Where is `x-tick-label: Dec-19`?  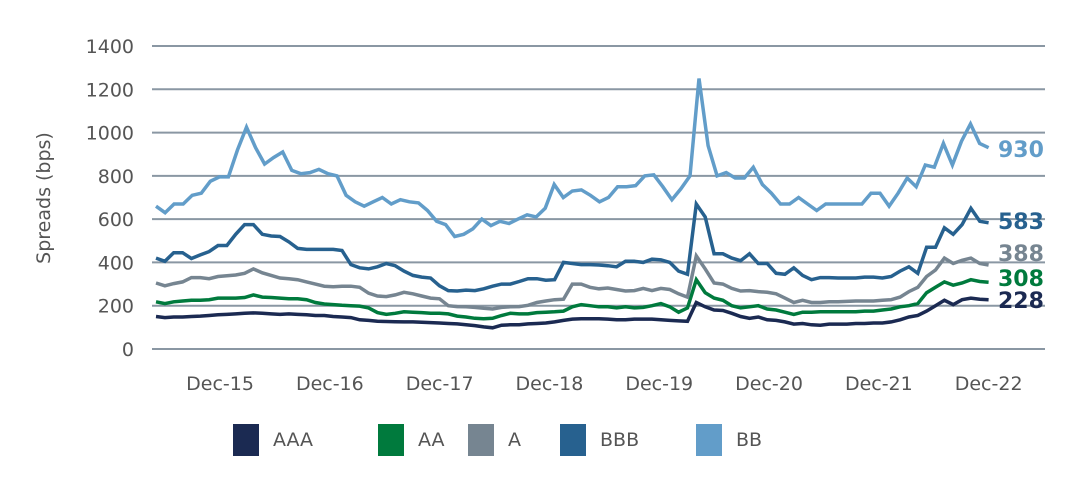 x-tick-label: Dec-19 is located at coordinates (659, 384).